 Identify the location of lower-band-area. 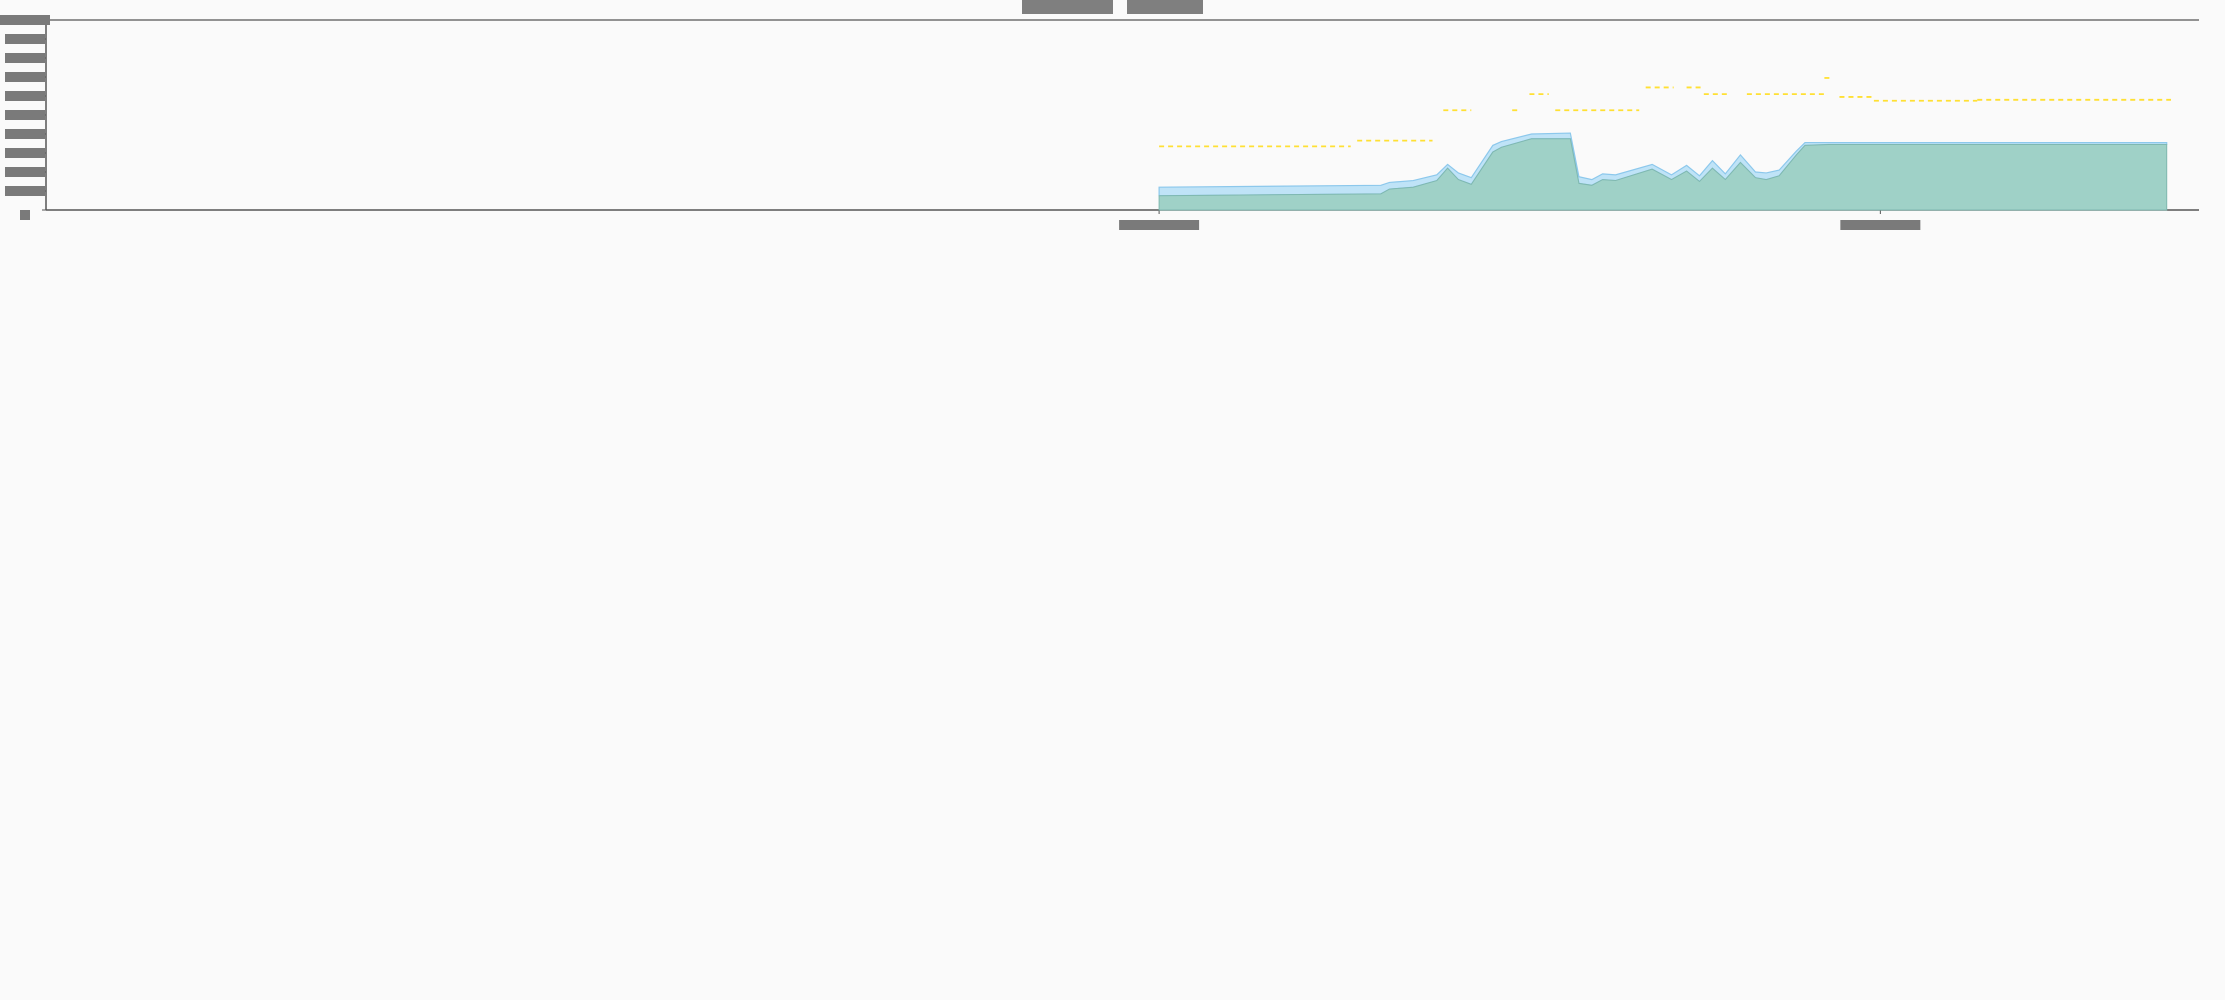
(1663, 174).